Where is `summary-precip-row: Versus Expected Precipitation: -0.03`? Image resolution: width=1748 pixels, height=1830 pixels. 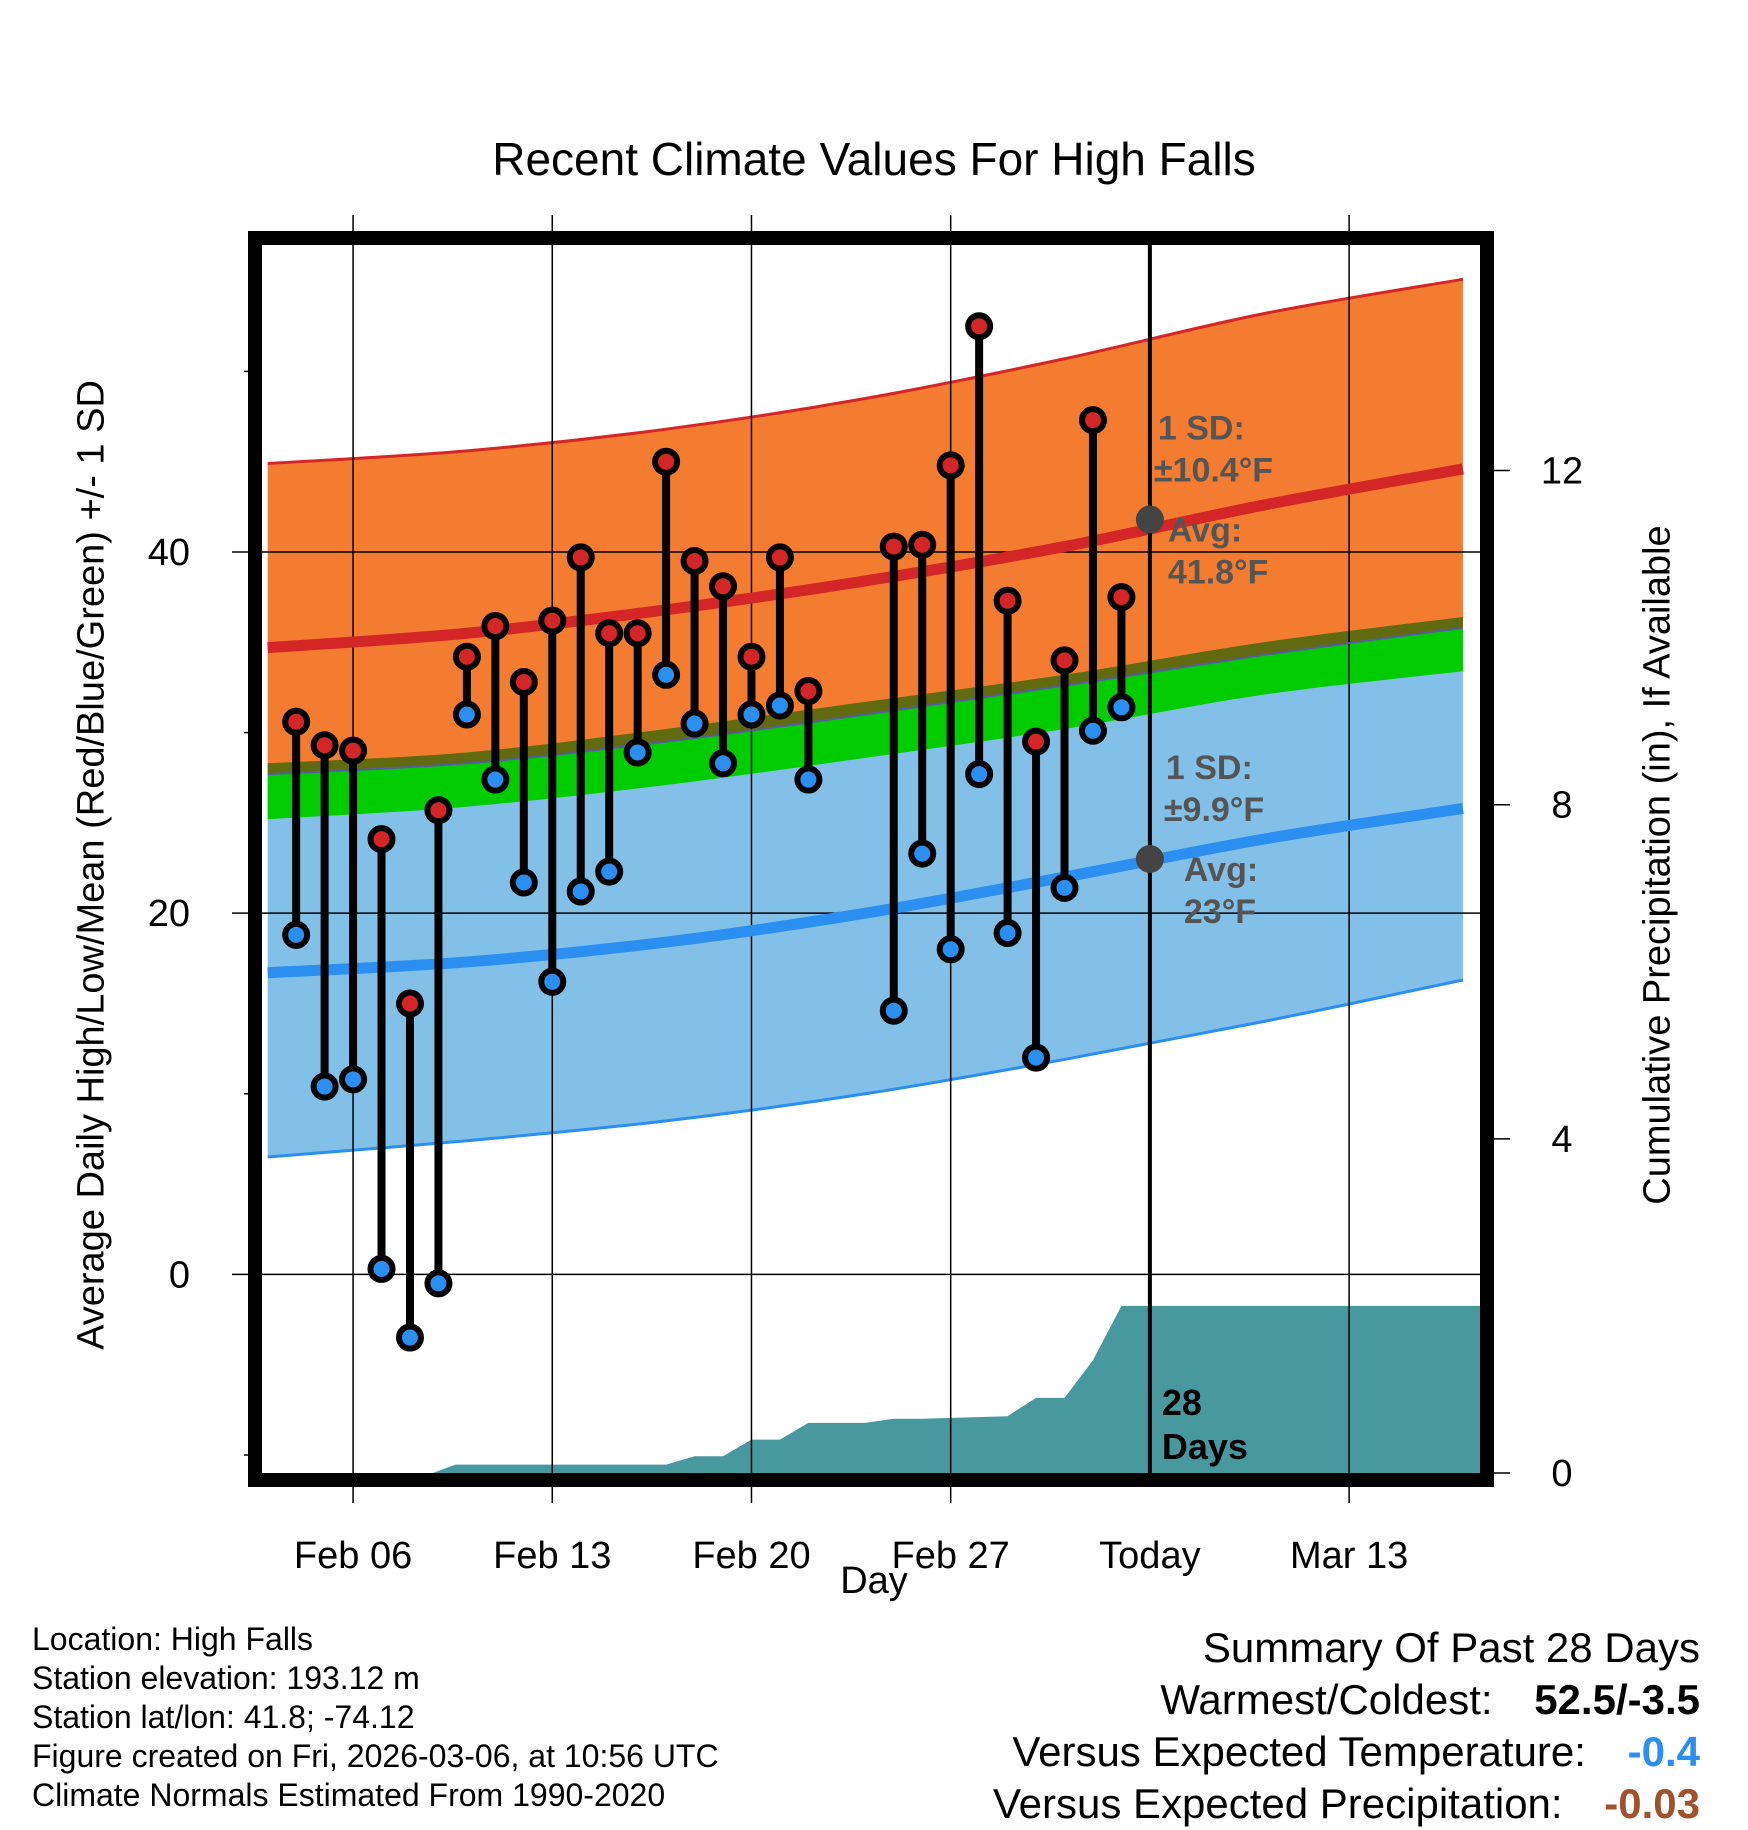
summary-precip-row: Versus Expected Precipitation: -0.03 is located at coordinates (1346, 1804).